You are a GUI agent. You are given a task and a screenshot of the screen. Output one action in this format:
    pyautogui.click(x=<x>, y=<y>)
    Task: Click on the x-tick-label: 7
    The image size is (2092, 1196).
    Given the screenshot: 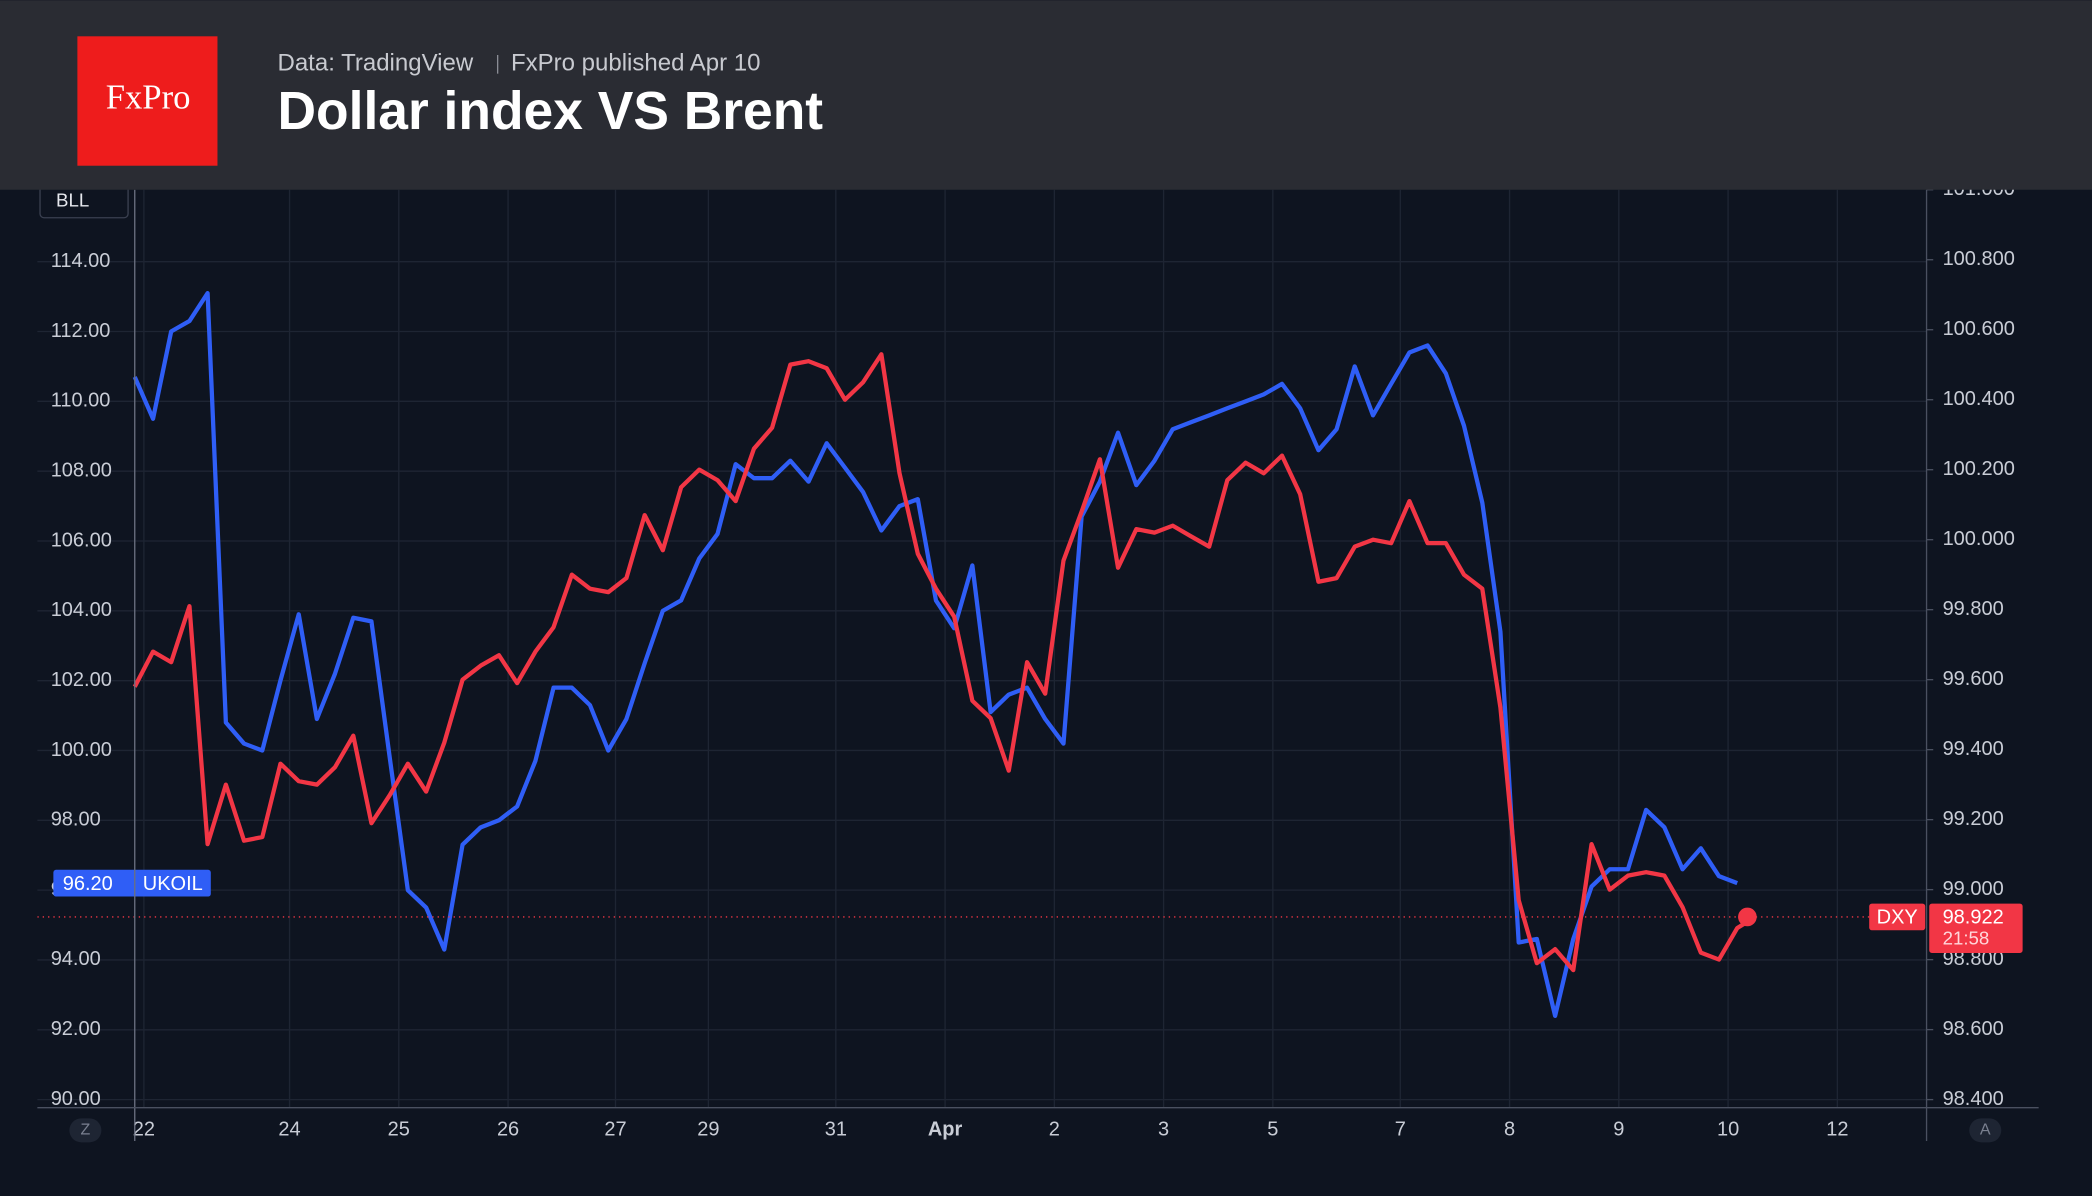 What is the action you would take?
    pyautogui.click(x=1400, y=1130)
    